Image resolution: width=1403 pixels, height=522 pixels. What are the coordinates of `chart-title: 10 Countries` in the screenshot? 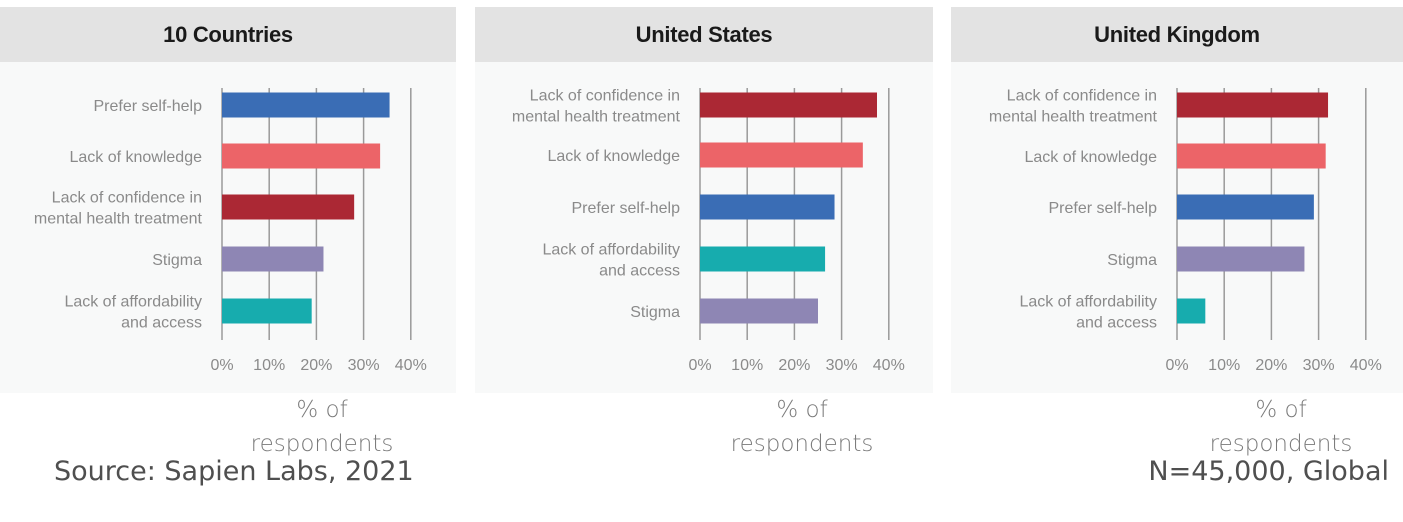 It's located at (228, 34).